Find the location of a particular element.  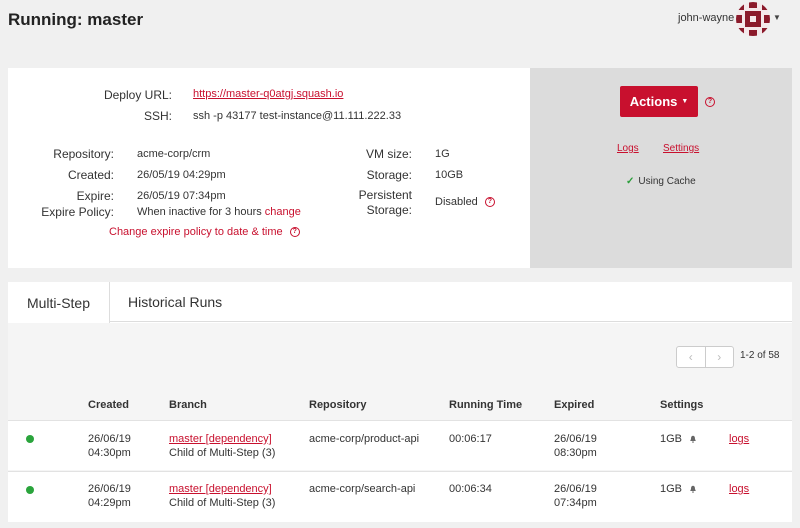

repository-value: acme-corp/crm is located at coordinates (174, 154).